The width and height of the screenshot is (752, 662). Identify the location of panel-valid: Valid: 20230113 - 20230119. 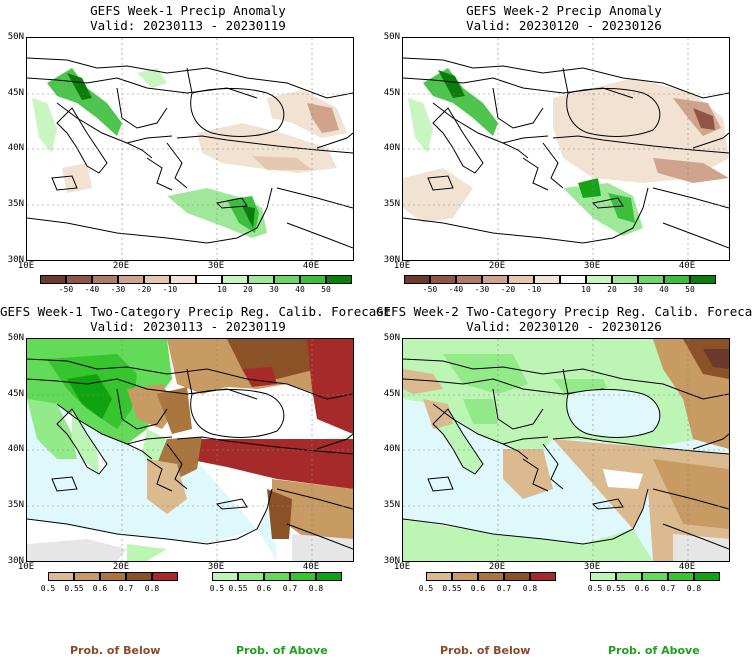
(188, 25).